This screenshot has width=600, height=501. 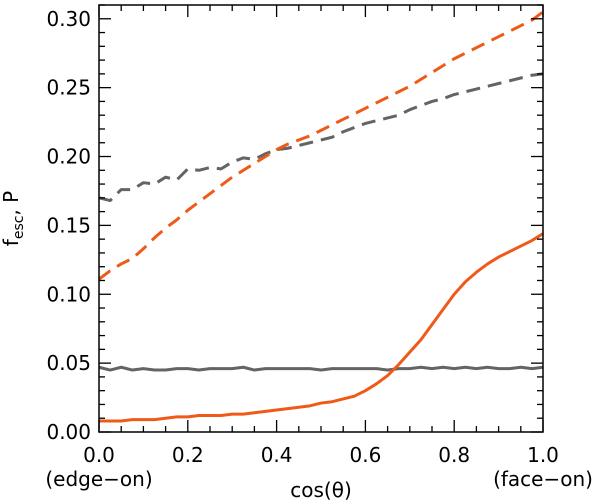 What do you see at coordinates (68, 19) in the screenshot?
I see `y-tick-label: 0.30` at bounding box center [68, 19].